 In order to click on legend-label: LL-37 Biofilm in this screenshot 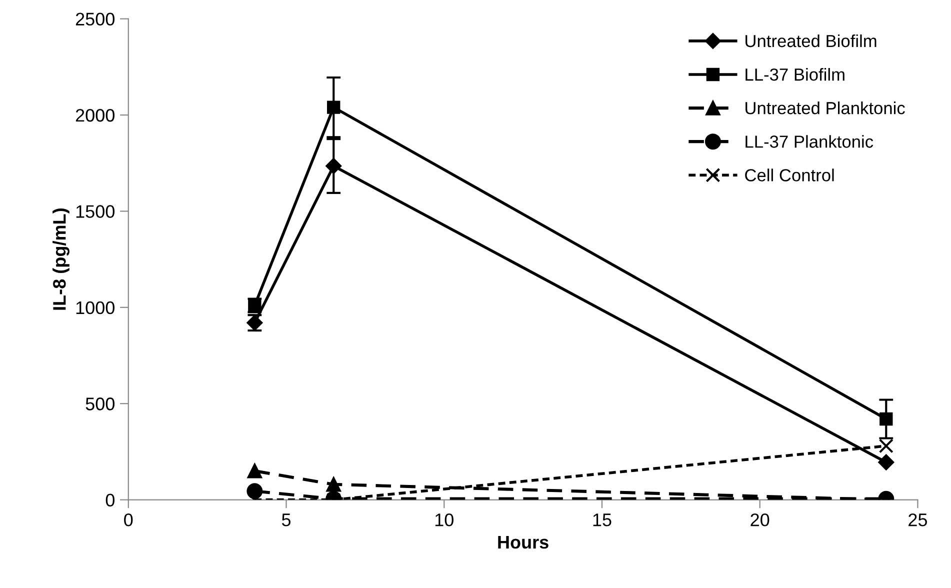, I will do `click(795, 74)`.